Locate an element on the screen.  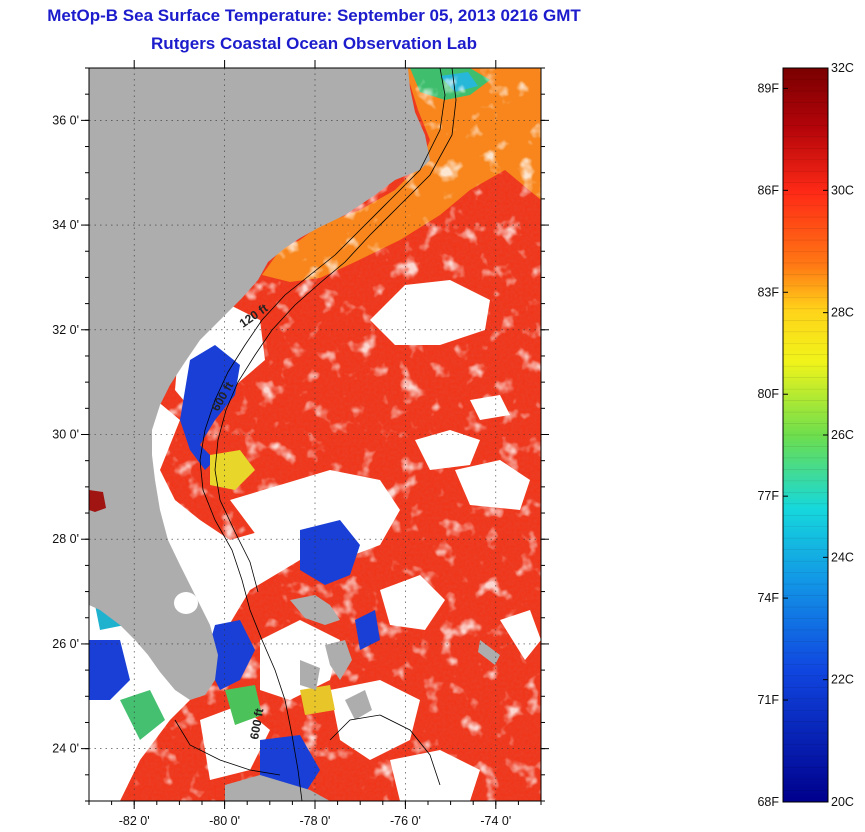
colorbar-celsius-label: 30C is located at coordinates (842, 190).